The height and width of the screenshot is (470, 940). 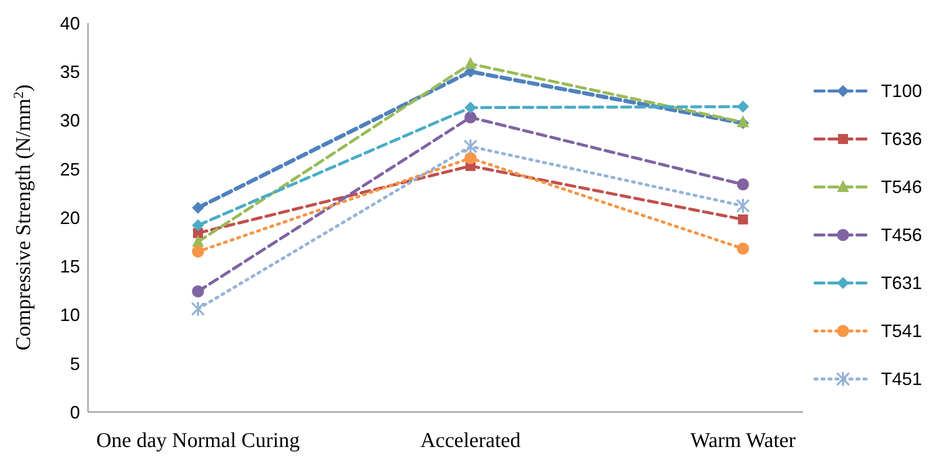 What do you see at coordinates (70, 72) in the screenshot?
I see `y-tick-label: 35` at bounding box center [70, 72].